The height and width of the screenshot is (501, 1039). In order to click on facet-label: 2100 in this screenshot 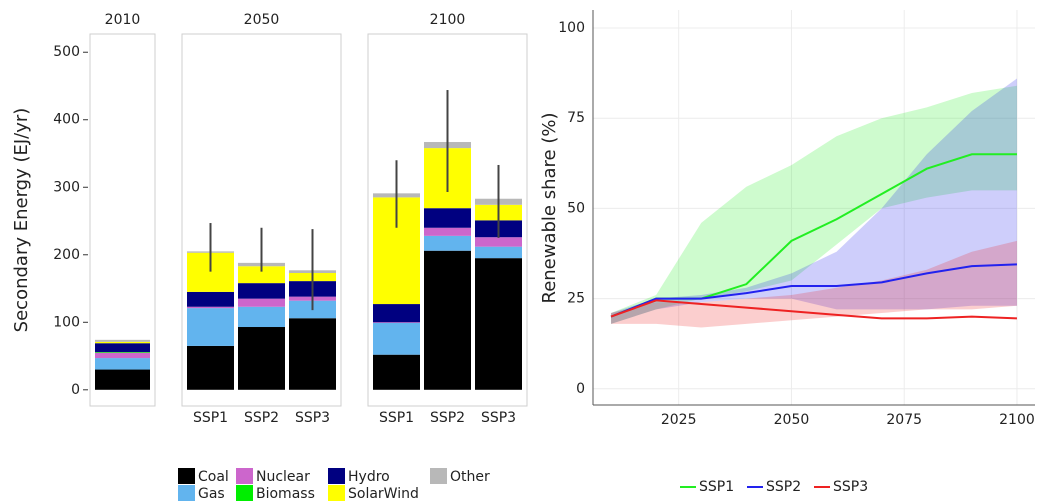, I will do `click(448, 20)`.